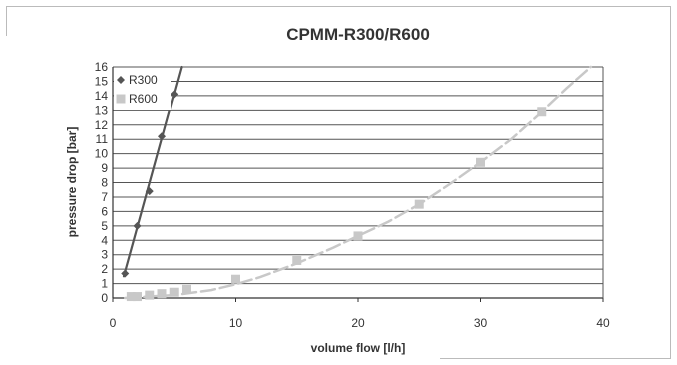  What do you see at coordinates (104, 168) in the screenshot?
I see `y-tick-label: 9` at bounding box center [104, 168].